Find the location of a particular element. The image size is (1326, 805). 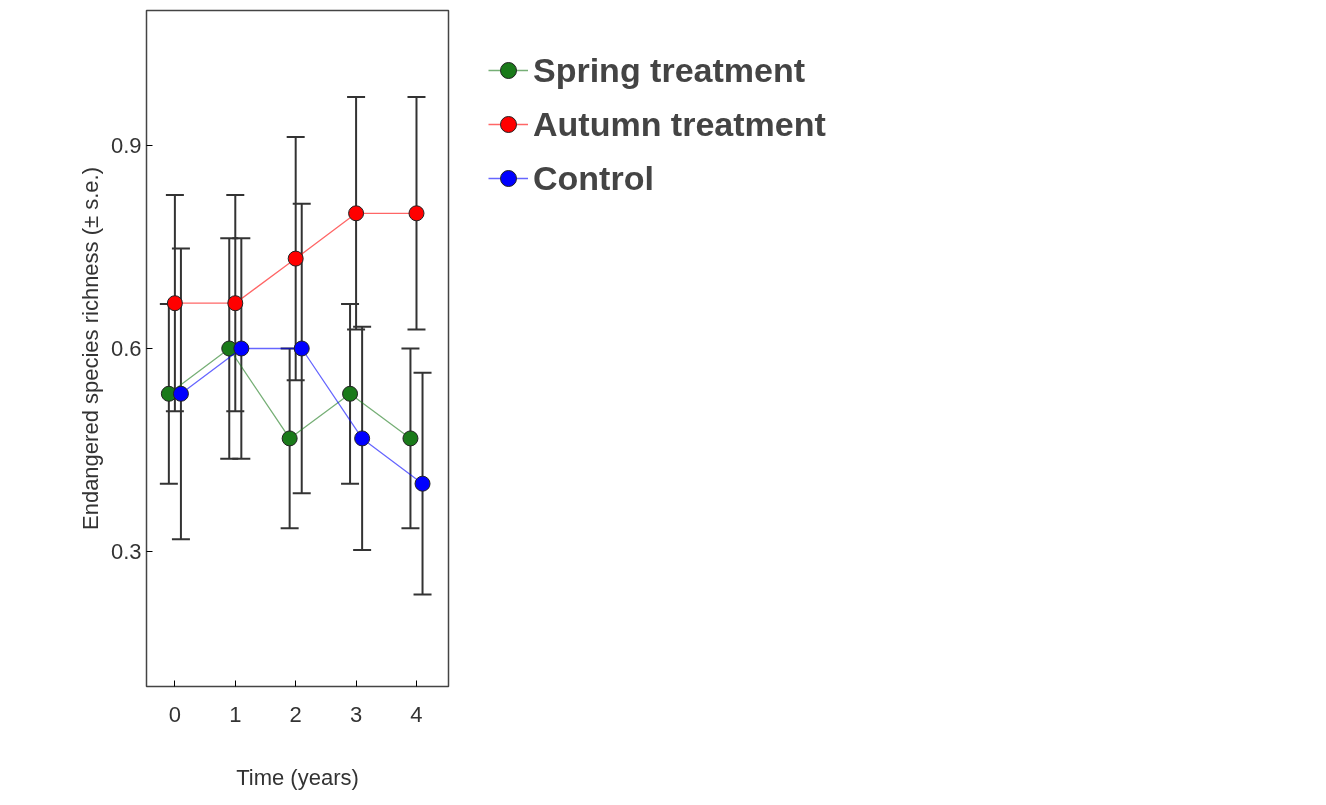

x-tick-label: 1 is located at coordinates (235, 714).